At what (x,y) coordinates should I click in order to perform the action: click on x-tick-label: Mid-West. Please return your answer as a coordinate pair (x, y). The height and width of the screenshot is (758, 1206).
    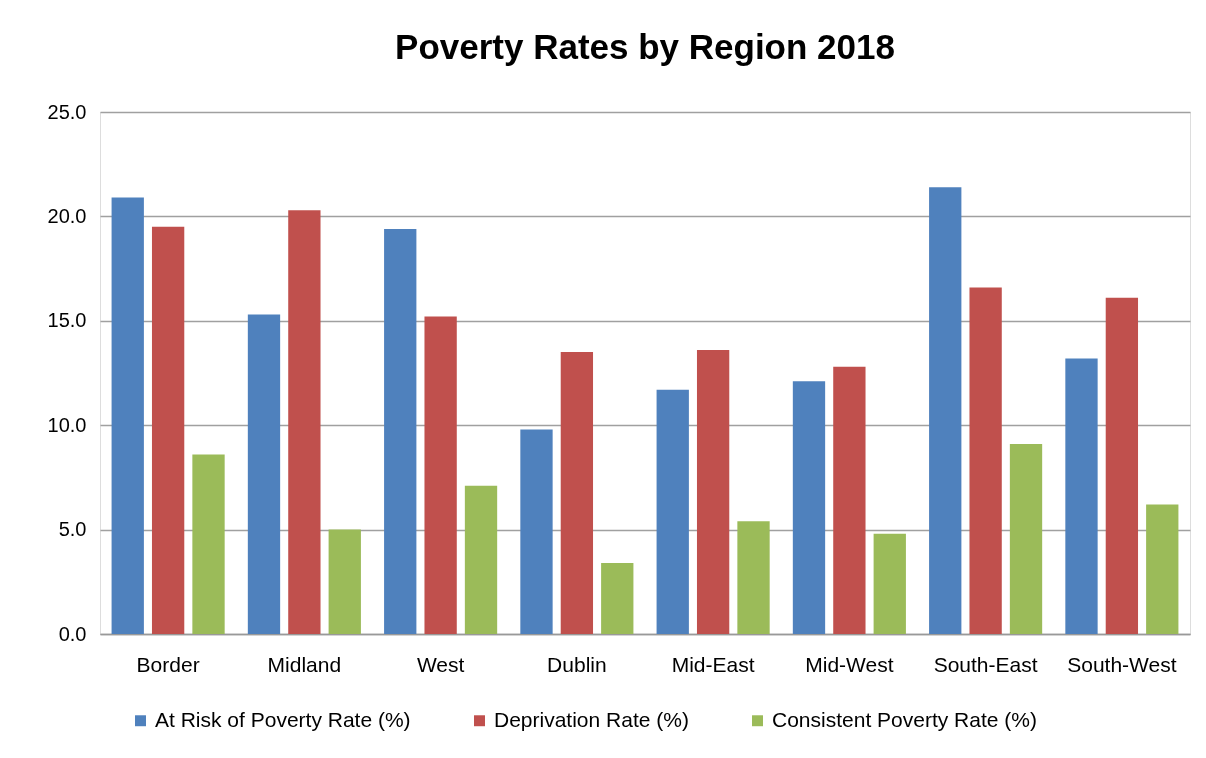
    Looking at the image, I should click on (849, 664).